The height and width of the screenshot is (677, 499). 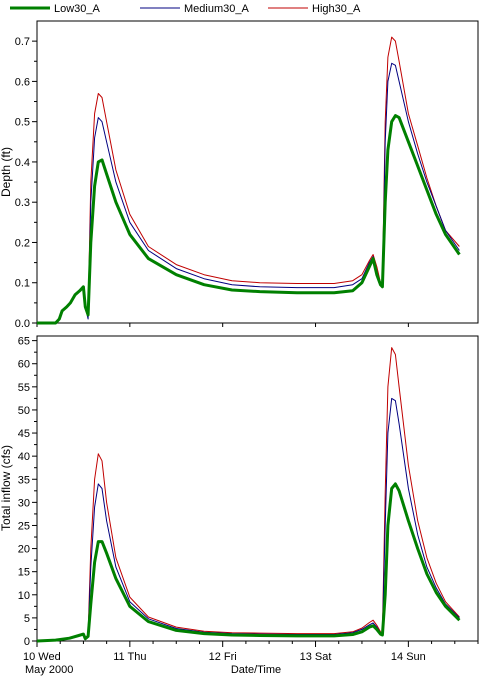 What do you see at coordinates (336, 9) in the screenshot?
I see `legend-label-high: High30_A` at bounding box center [336, 9].